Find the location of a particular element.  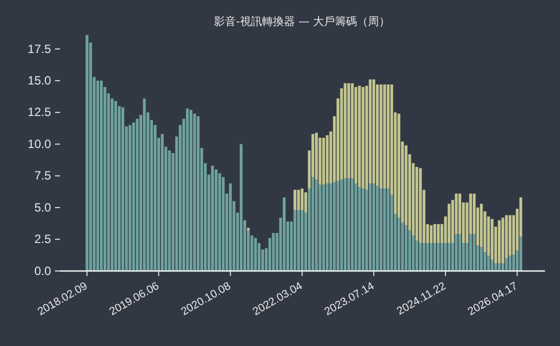

y-tick-label: 0.0 is located at coordinates (43, 271).